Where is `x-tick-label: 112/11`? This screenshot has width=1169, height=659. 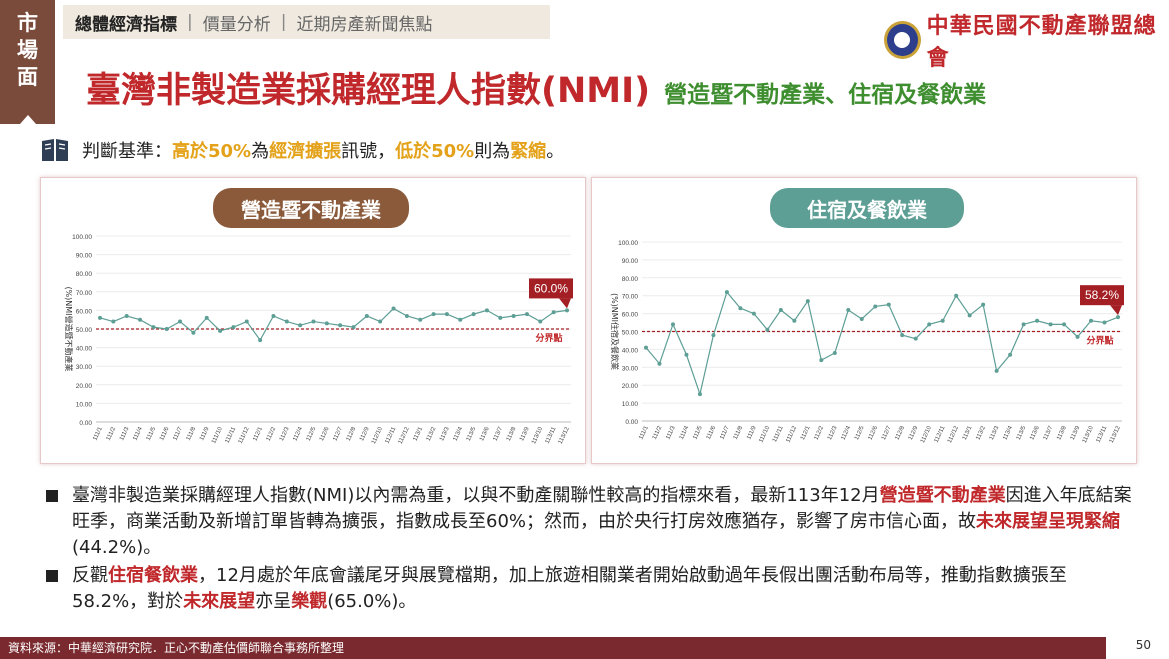
x-tick-label: 112/11 is located at coordinates (940, 434).